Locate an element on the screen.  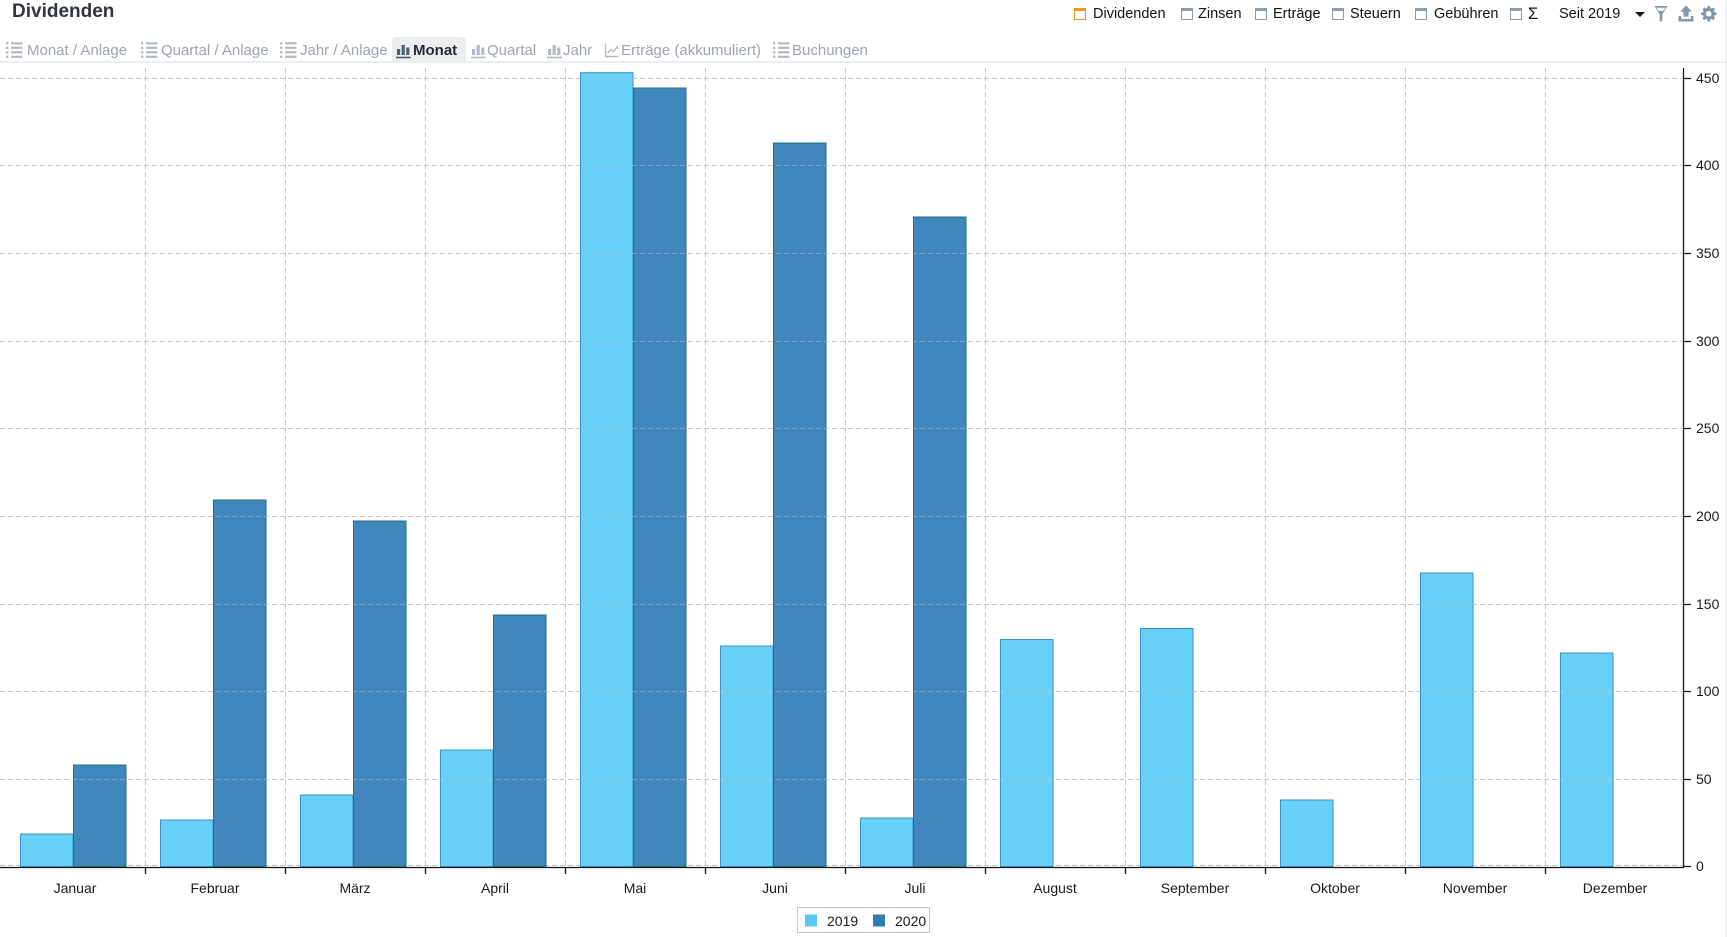
svg-text: Mai is located at coordinates (635, 888).